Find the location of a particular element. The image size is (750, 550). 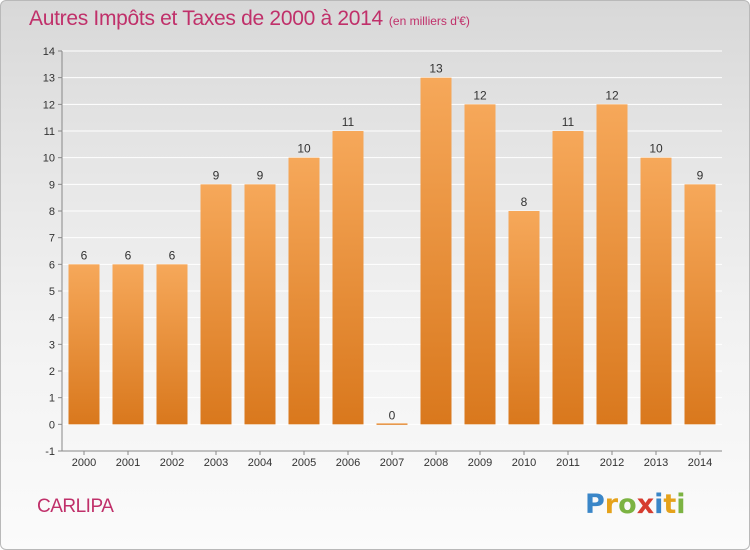

x-tick-label-2008: 2008 is located at coordinates (436, 463).